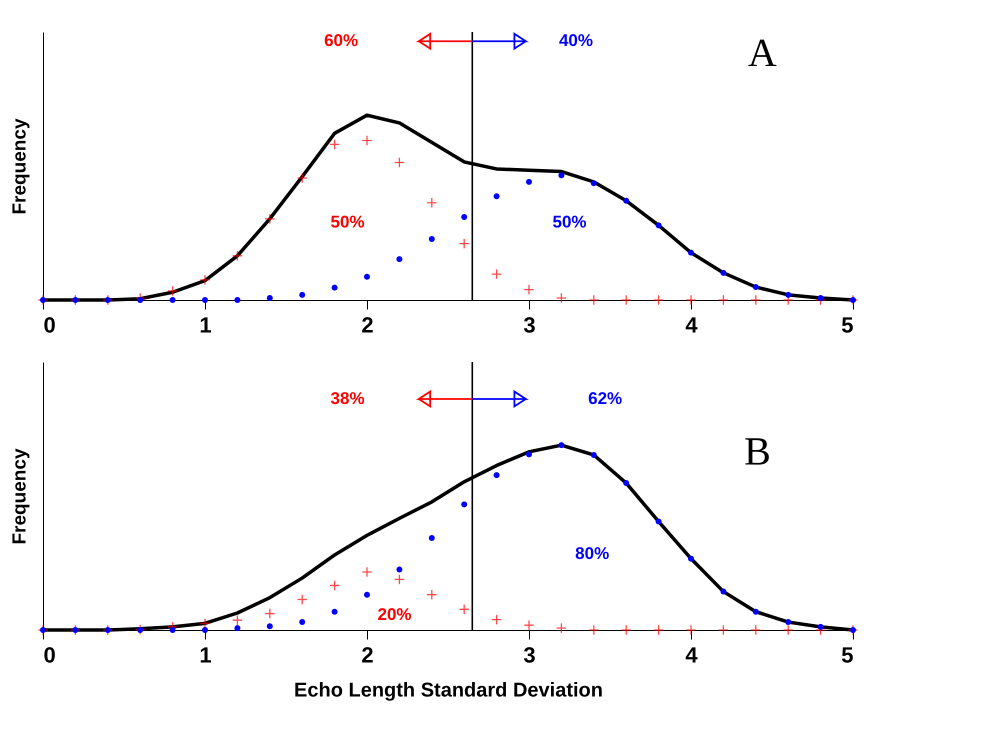 Image resolution: width=982 pixels, height=749 pixels. Describe the element at coordinates (575, 40) in the screenshot. I see `text: 40%` at that location.